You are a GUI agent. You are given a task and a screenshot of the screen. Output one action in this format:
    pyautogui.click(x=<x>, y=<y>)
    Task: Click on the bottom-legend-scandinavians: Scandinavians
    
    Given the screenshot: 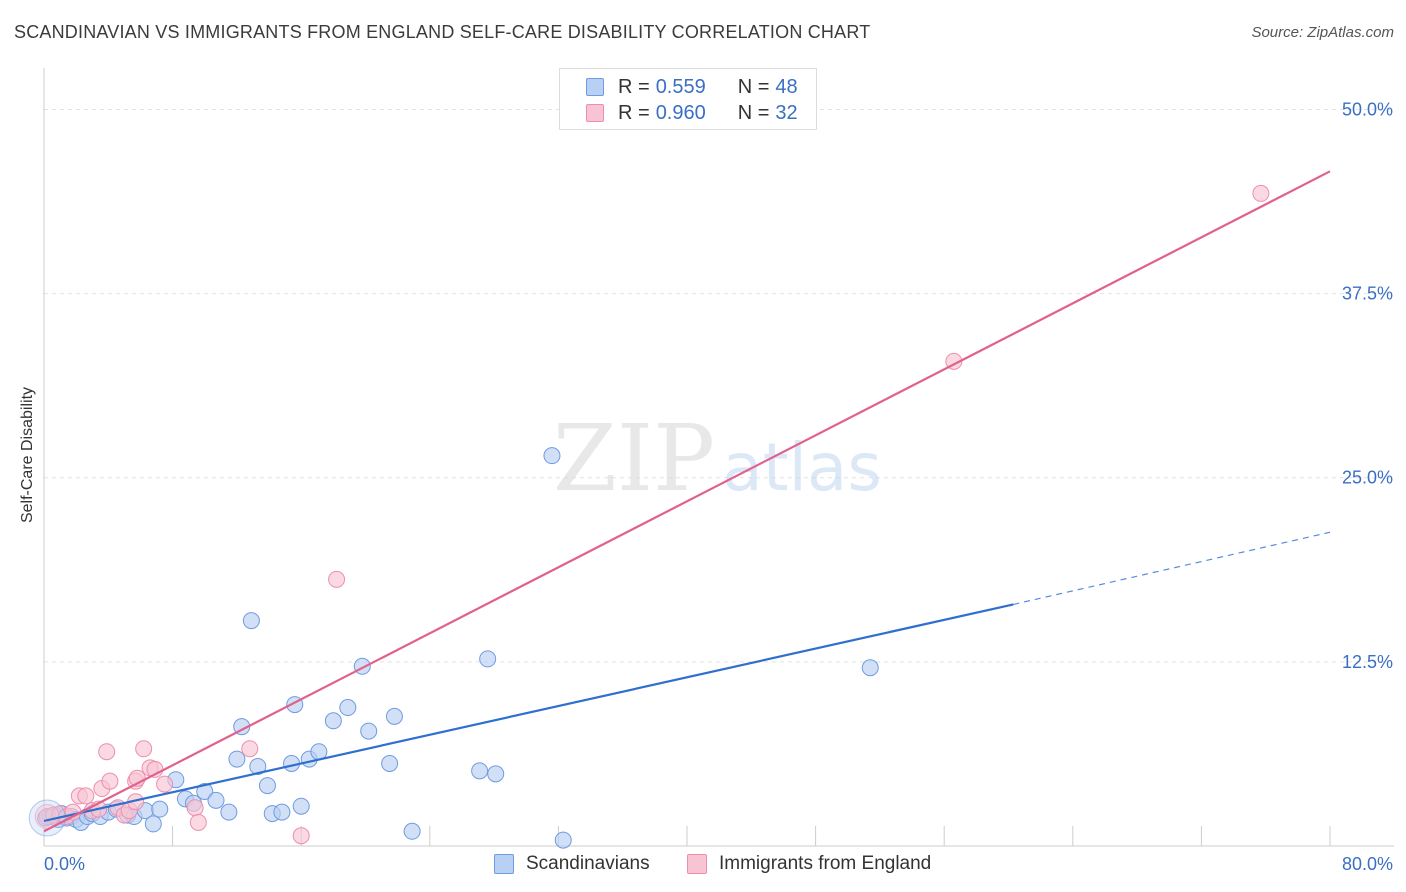 What is the action you would take?
    pyautogui.click(x=572, y=864)
    